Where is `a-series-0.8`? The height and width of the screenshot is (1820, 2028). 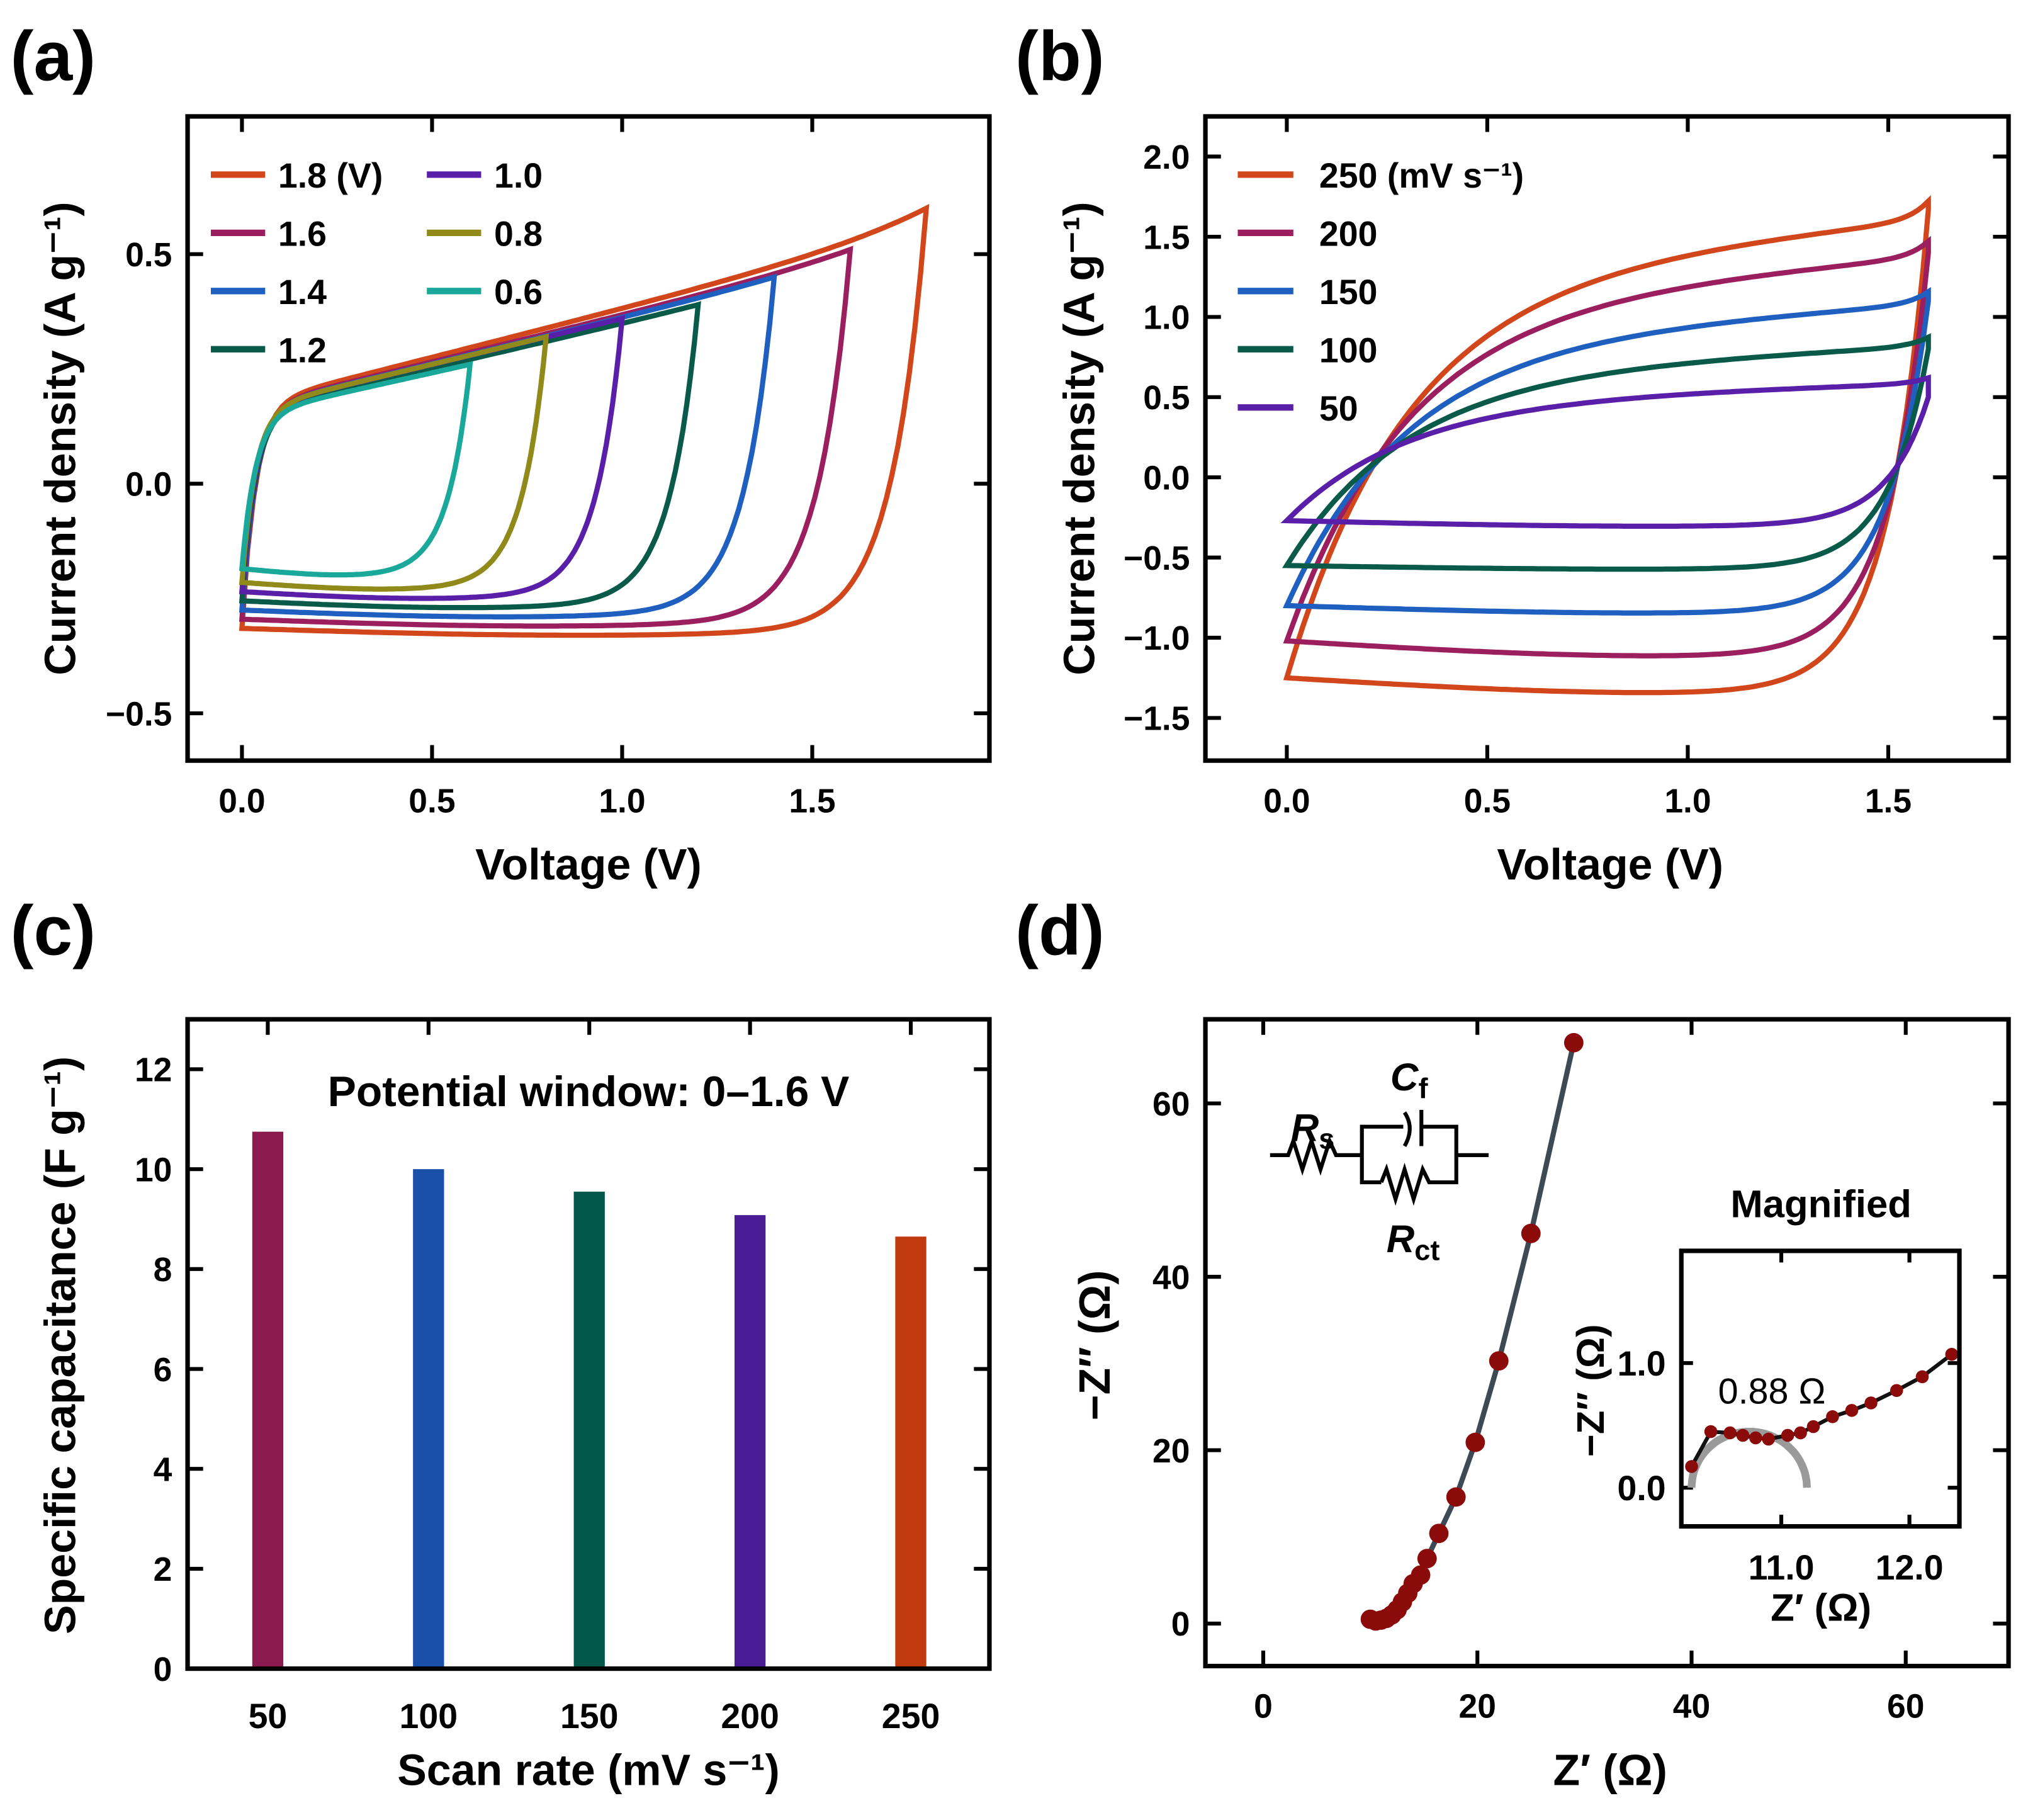 a-series-0.8 is located at coordinates (394, 462).